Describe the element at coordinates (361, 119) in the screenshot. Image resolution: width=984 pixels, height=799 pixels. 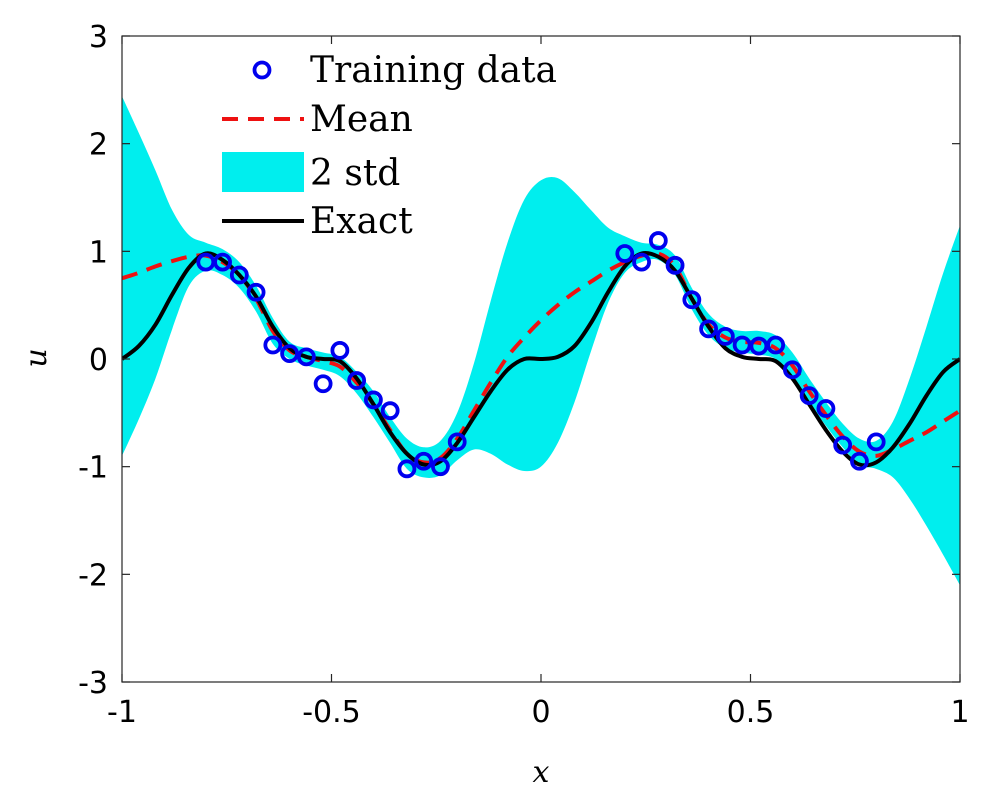
I see `legend-label-mean: Mean` at that location.